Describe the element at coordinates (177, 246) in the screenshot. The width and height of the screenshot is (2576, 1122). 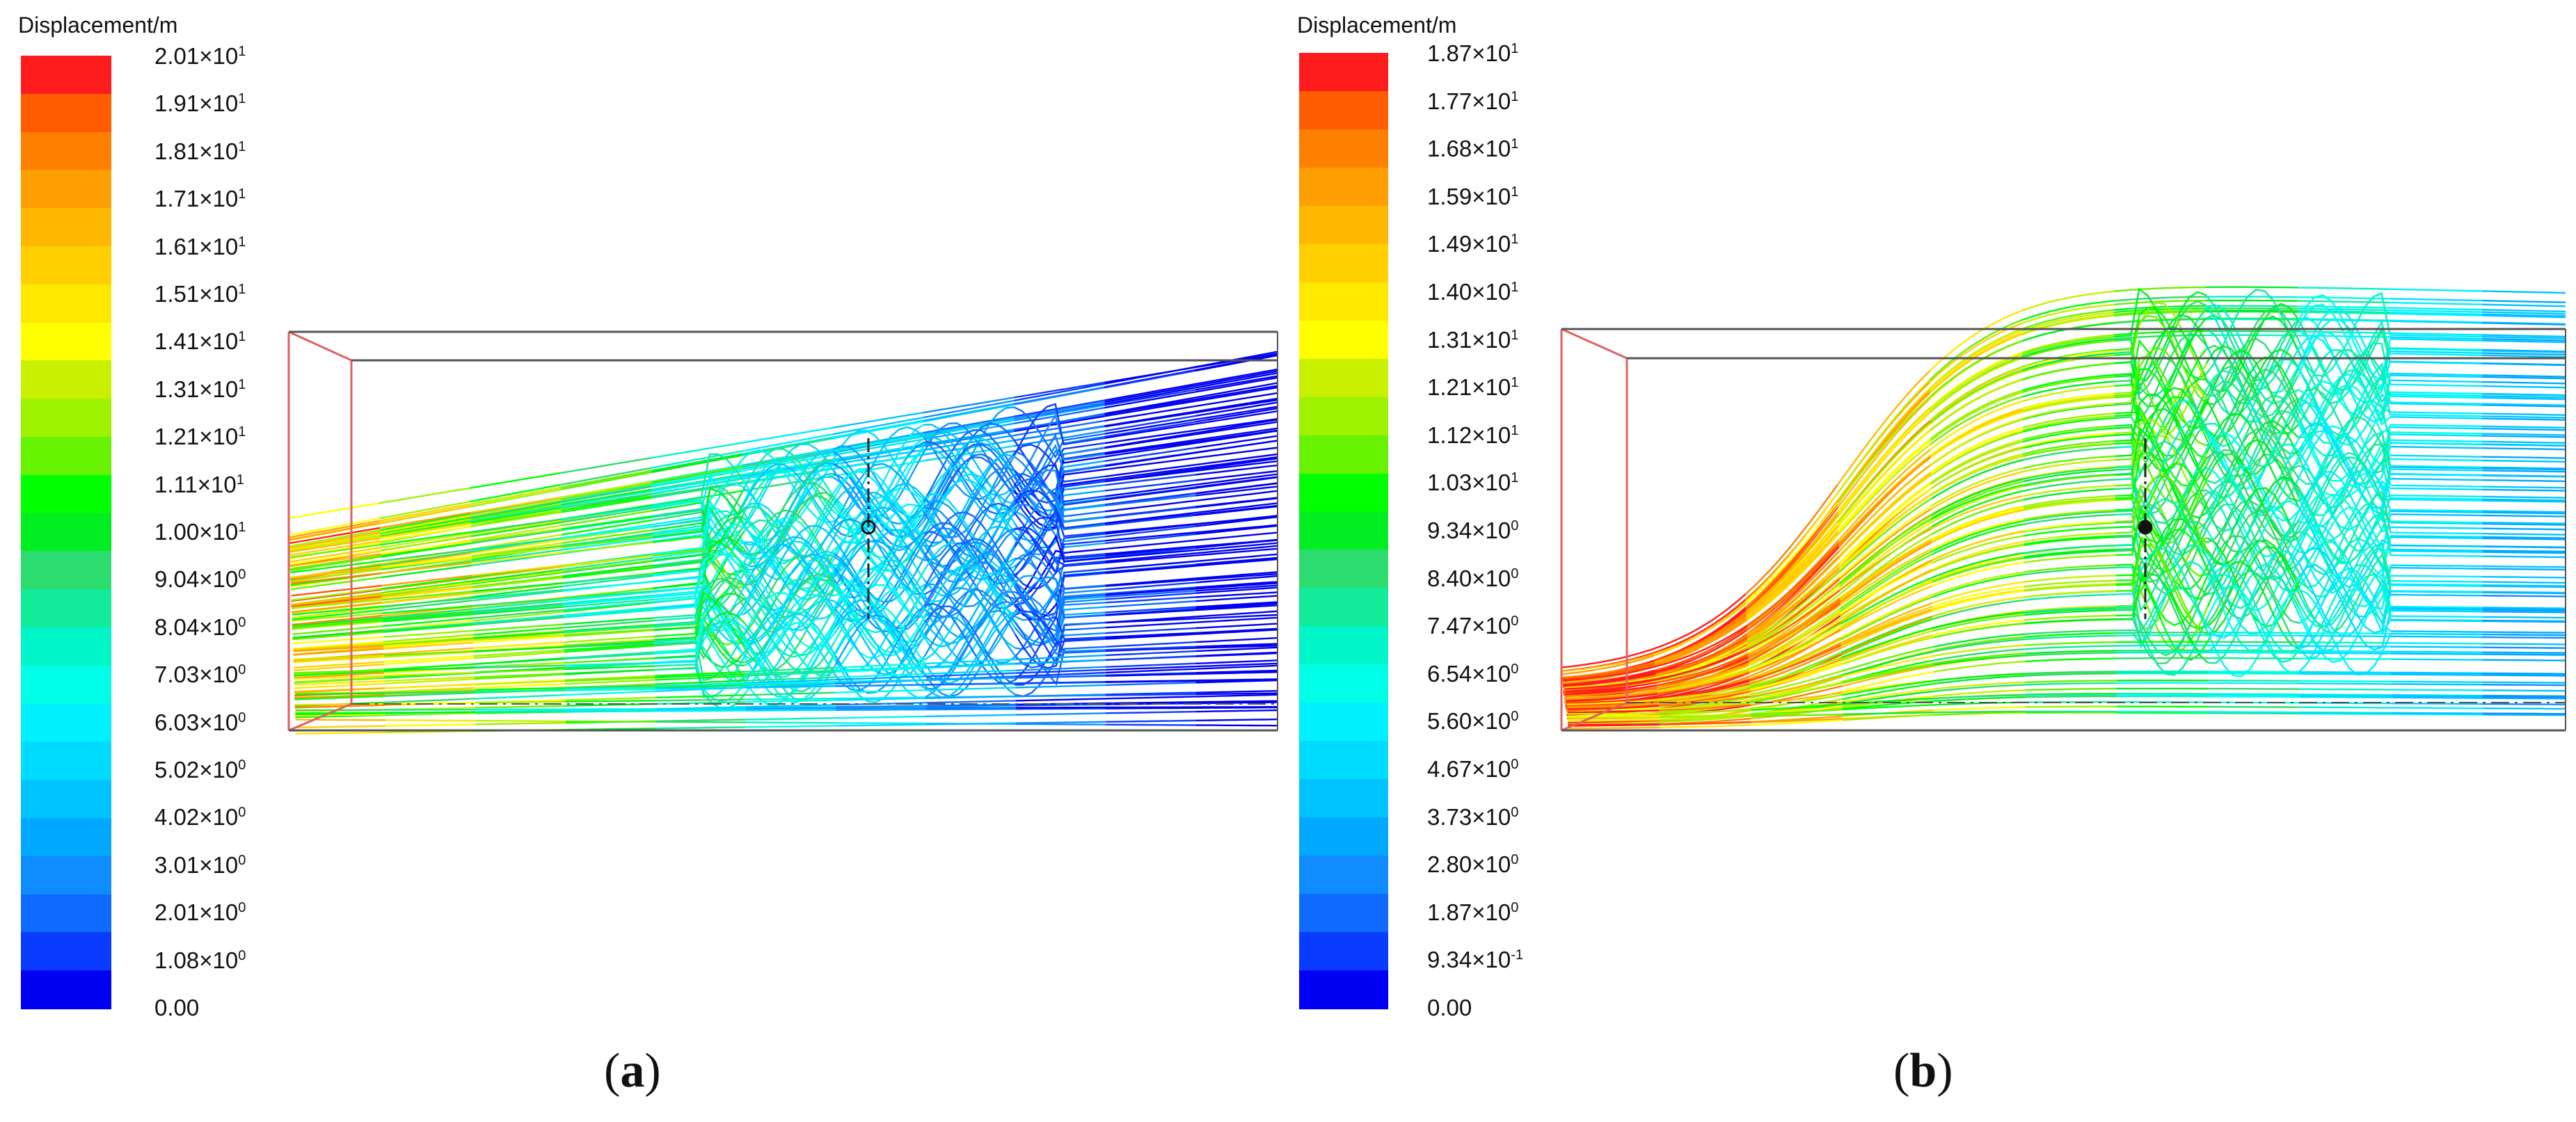
I see `tick-mantissa: 1.61` at that location.